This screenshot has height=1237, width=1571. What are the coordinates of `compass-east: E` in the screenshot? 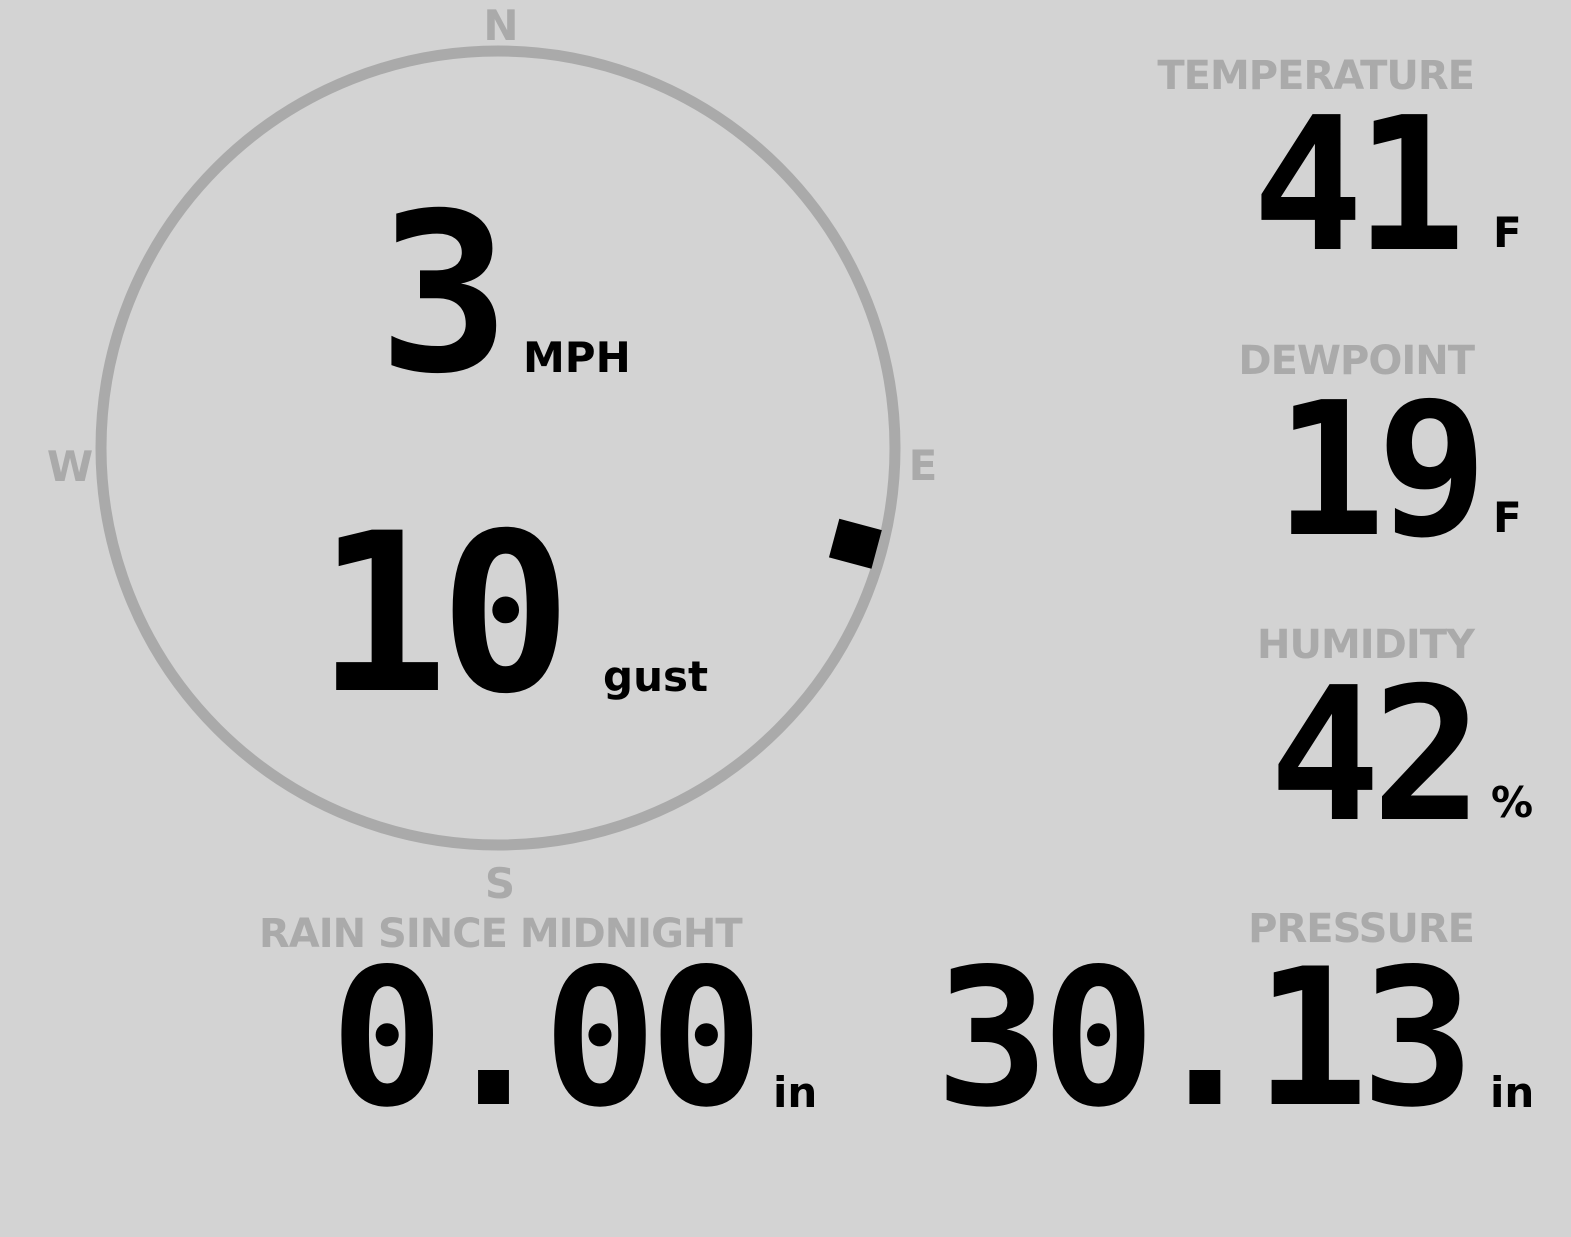 It's located at (923, 465).